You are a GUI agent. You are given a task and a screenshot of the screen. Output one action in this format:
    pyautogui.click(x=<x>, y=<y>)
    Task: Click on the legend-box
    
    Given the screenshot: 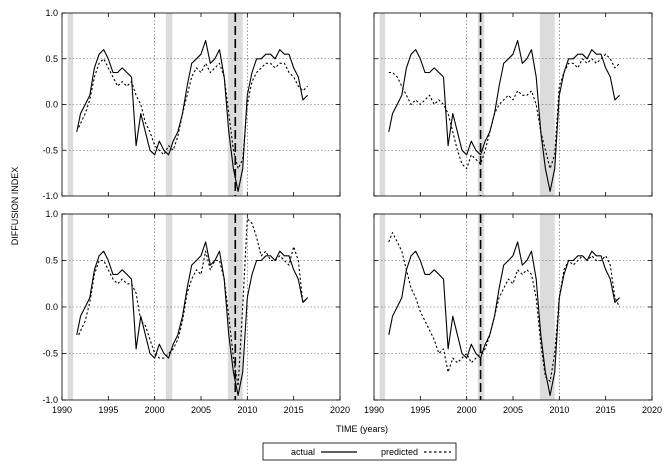 What is the action you would take?
    pyautogui.click(x=359, y=451)
    